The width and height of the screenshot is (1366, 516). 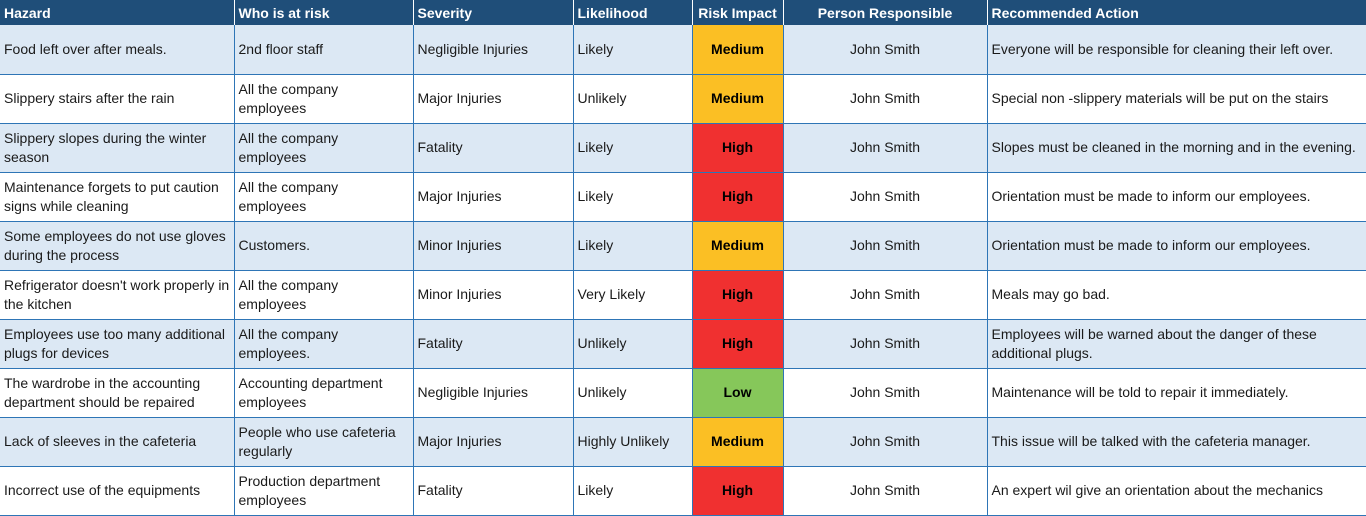 I want to click on header-recommended-action: Recommended Action, so click(x=1176, y=12).